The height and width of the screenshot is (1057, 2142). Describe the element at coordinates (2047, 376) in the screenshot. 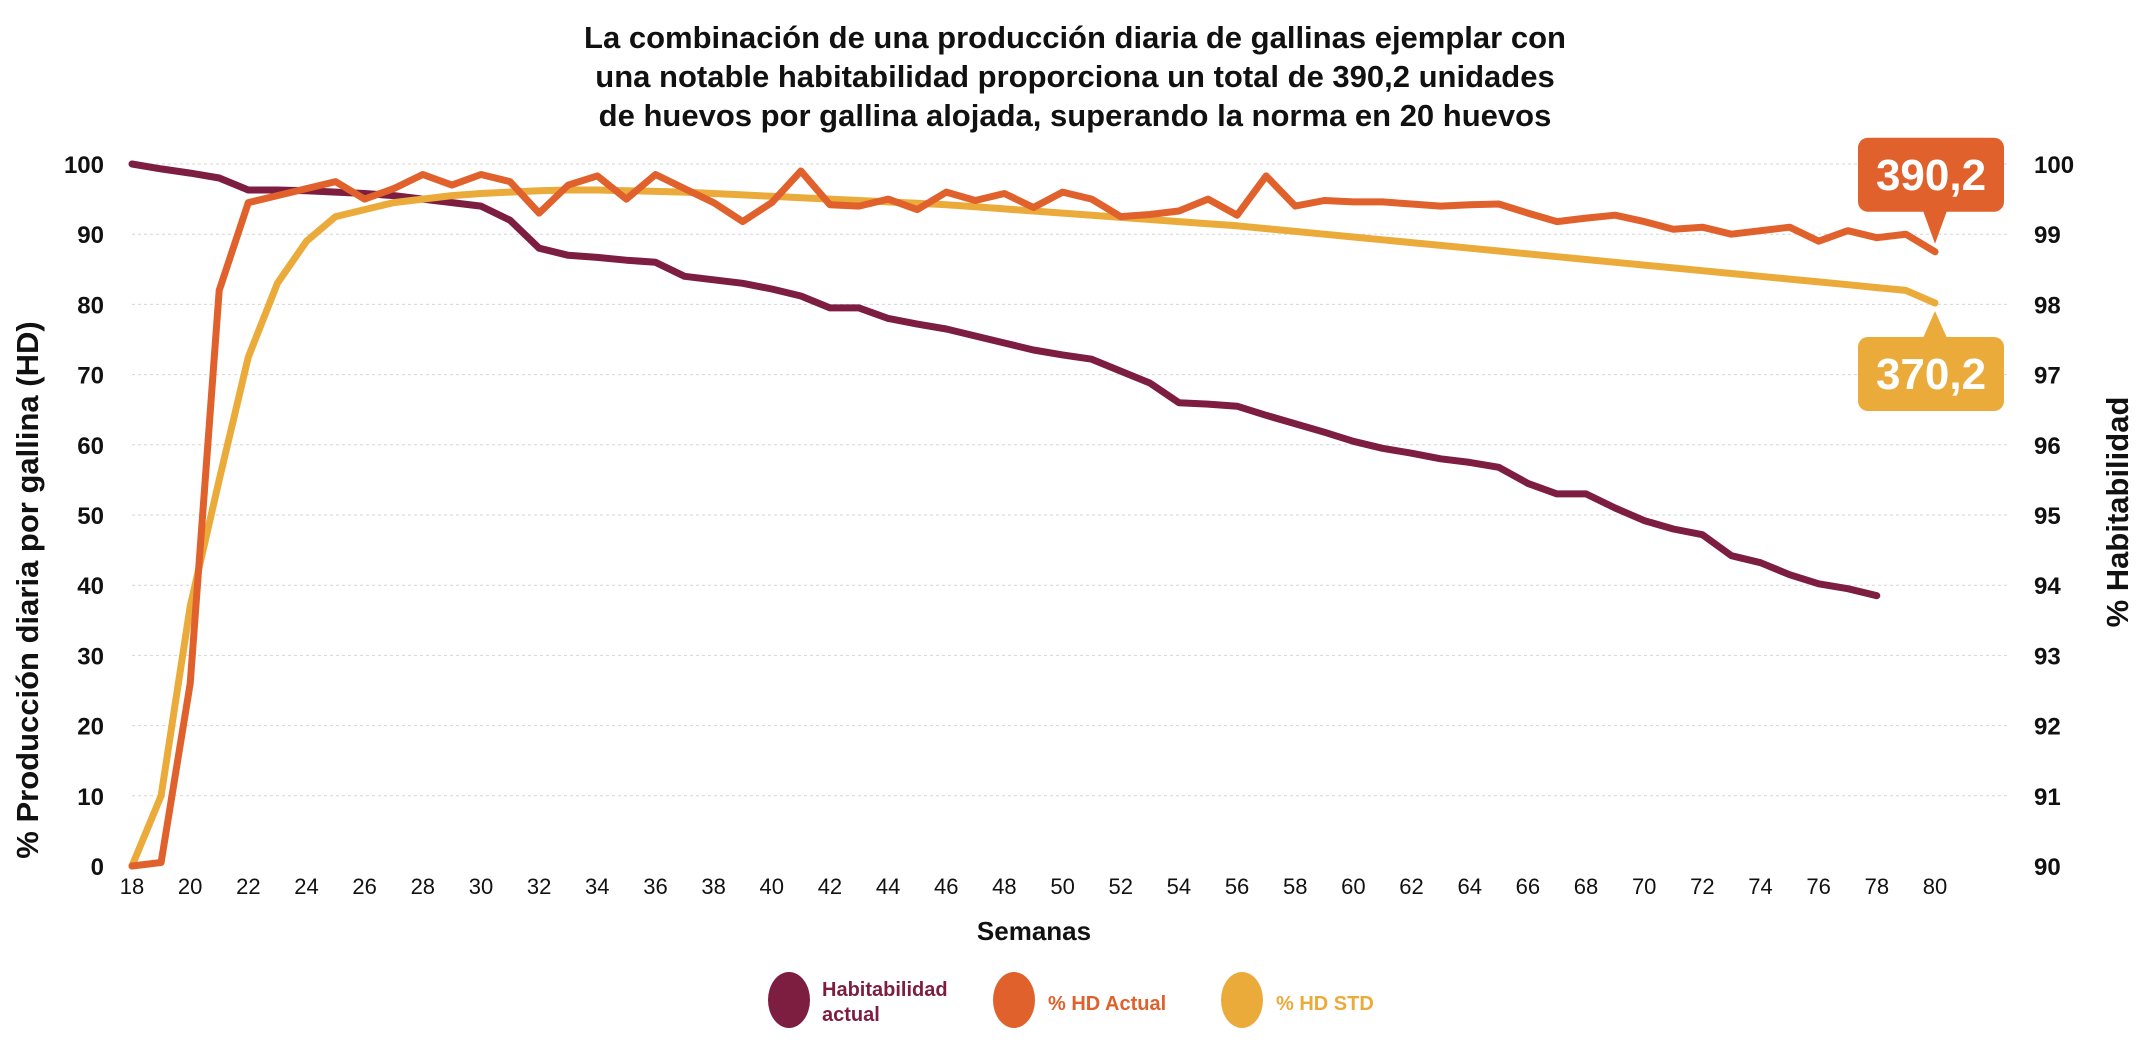

I see `y2-tick-label: 97` at that location.